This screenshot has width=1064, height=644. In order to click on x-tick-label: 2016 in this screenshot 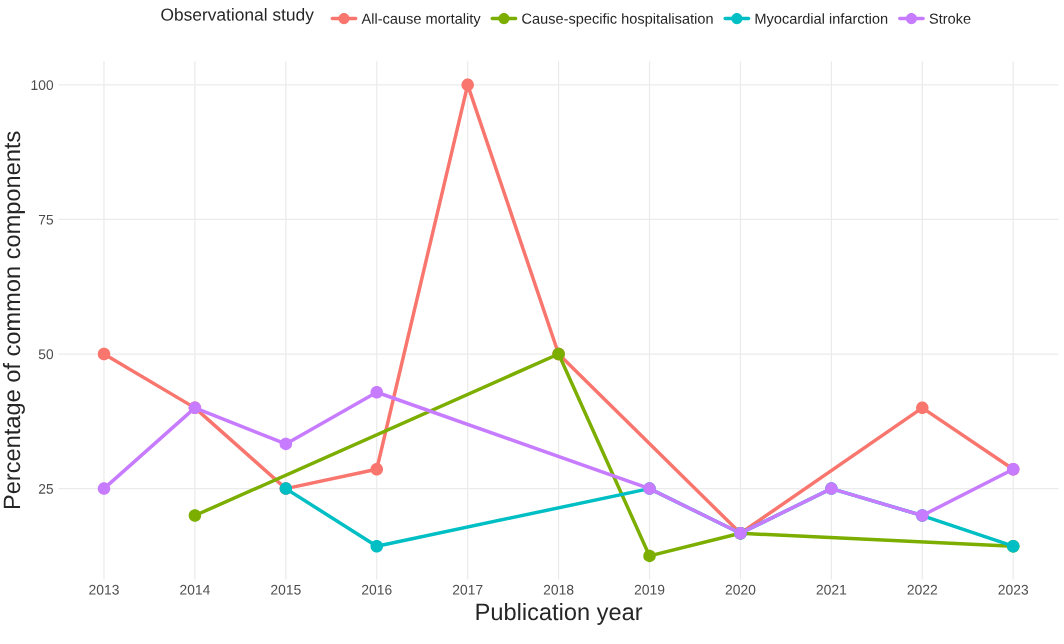, I will do `click(377, 589)`.